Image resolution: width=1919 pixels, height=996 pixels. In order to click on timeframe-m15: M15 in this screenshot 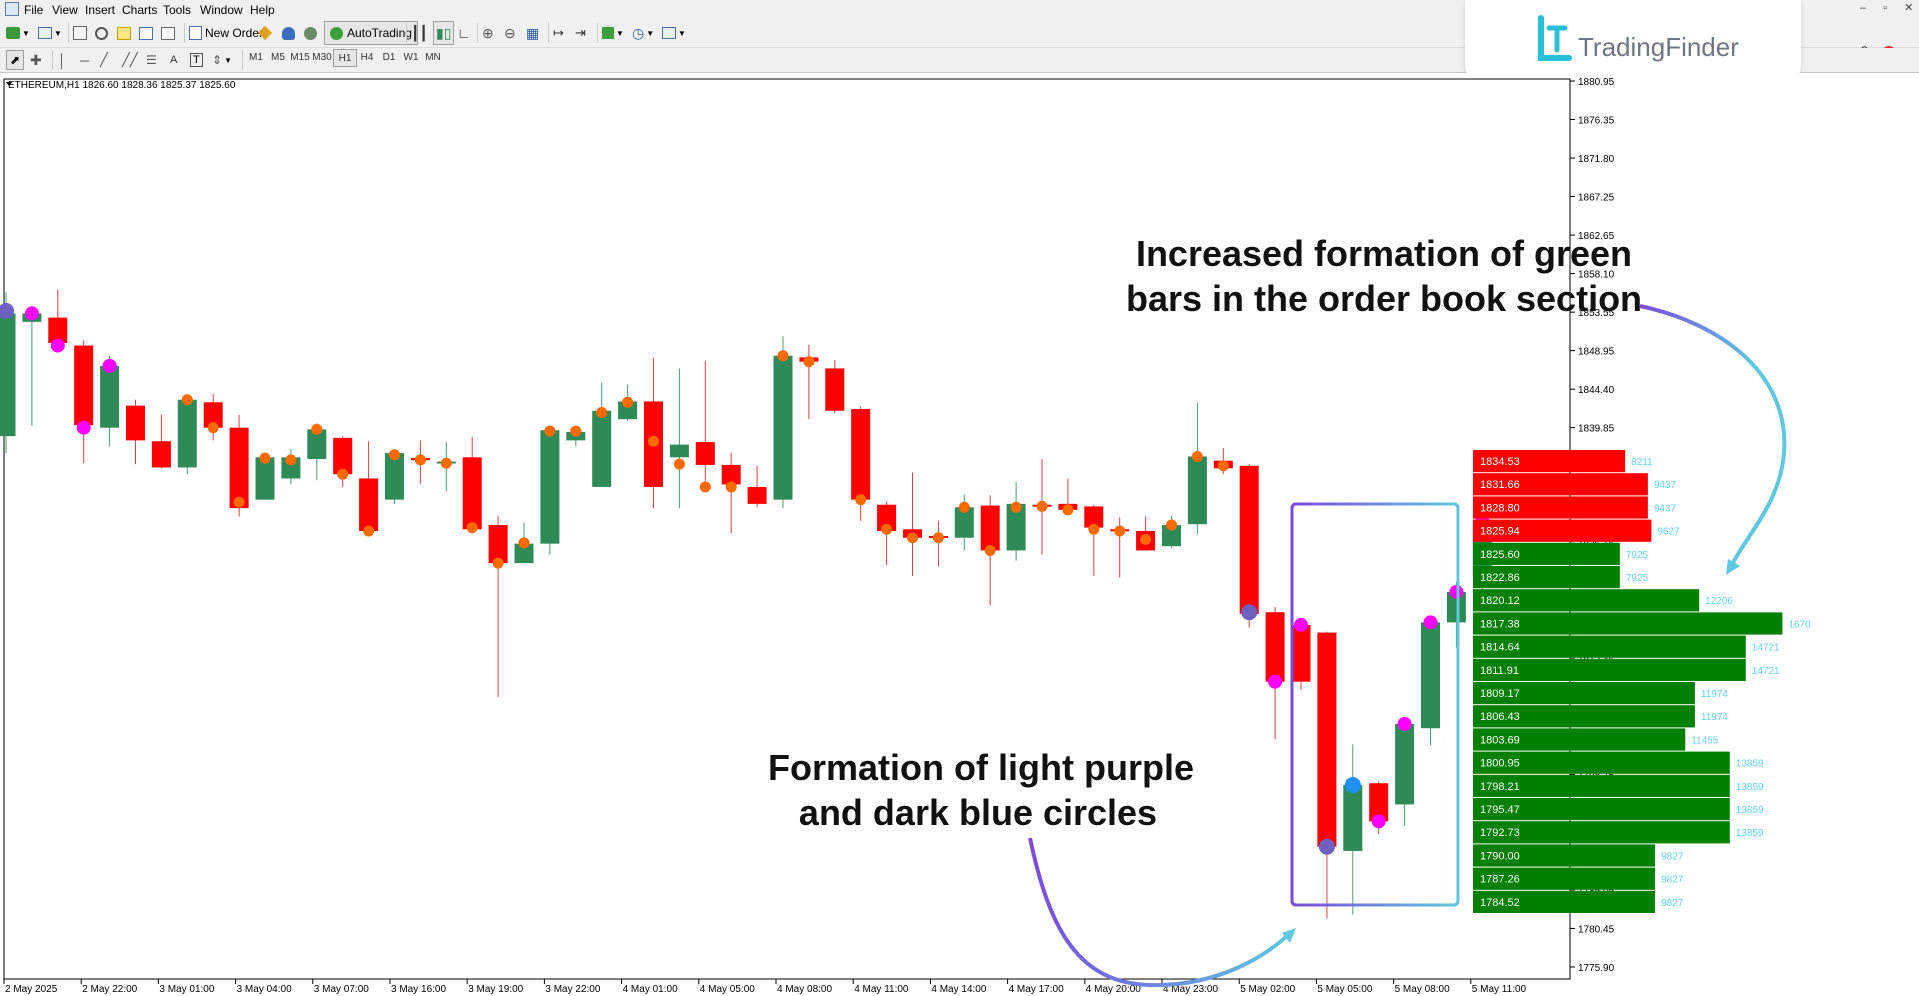, I will do `click(300, 57)`.